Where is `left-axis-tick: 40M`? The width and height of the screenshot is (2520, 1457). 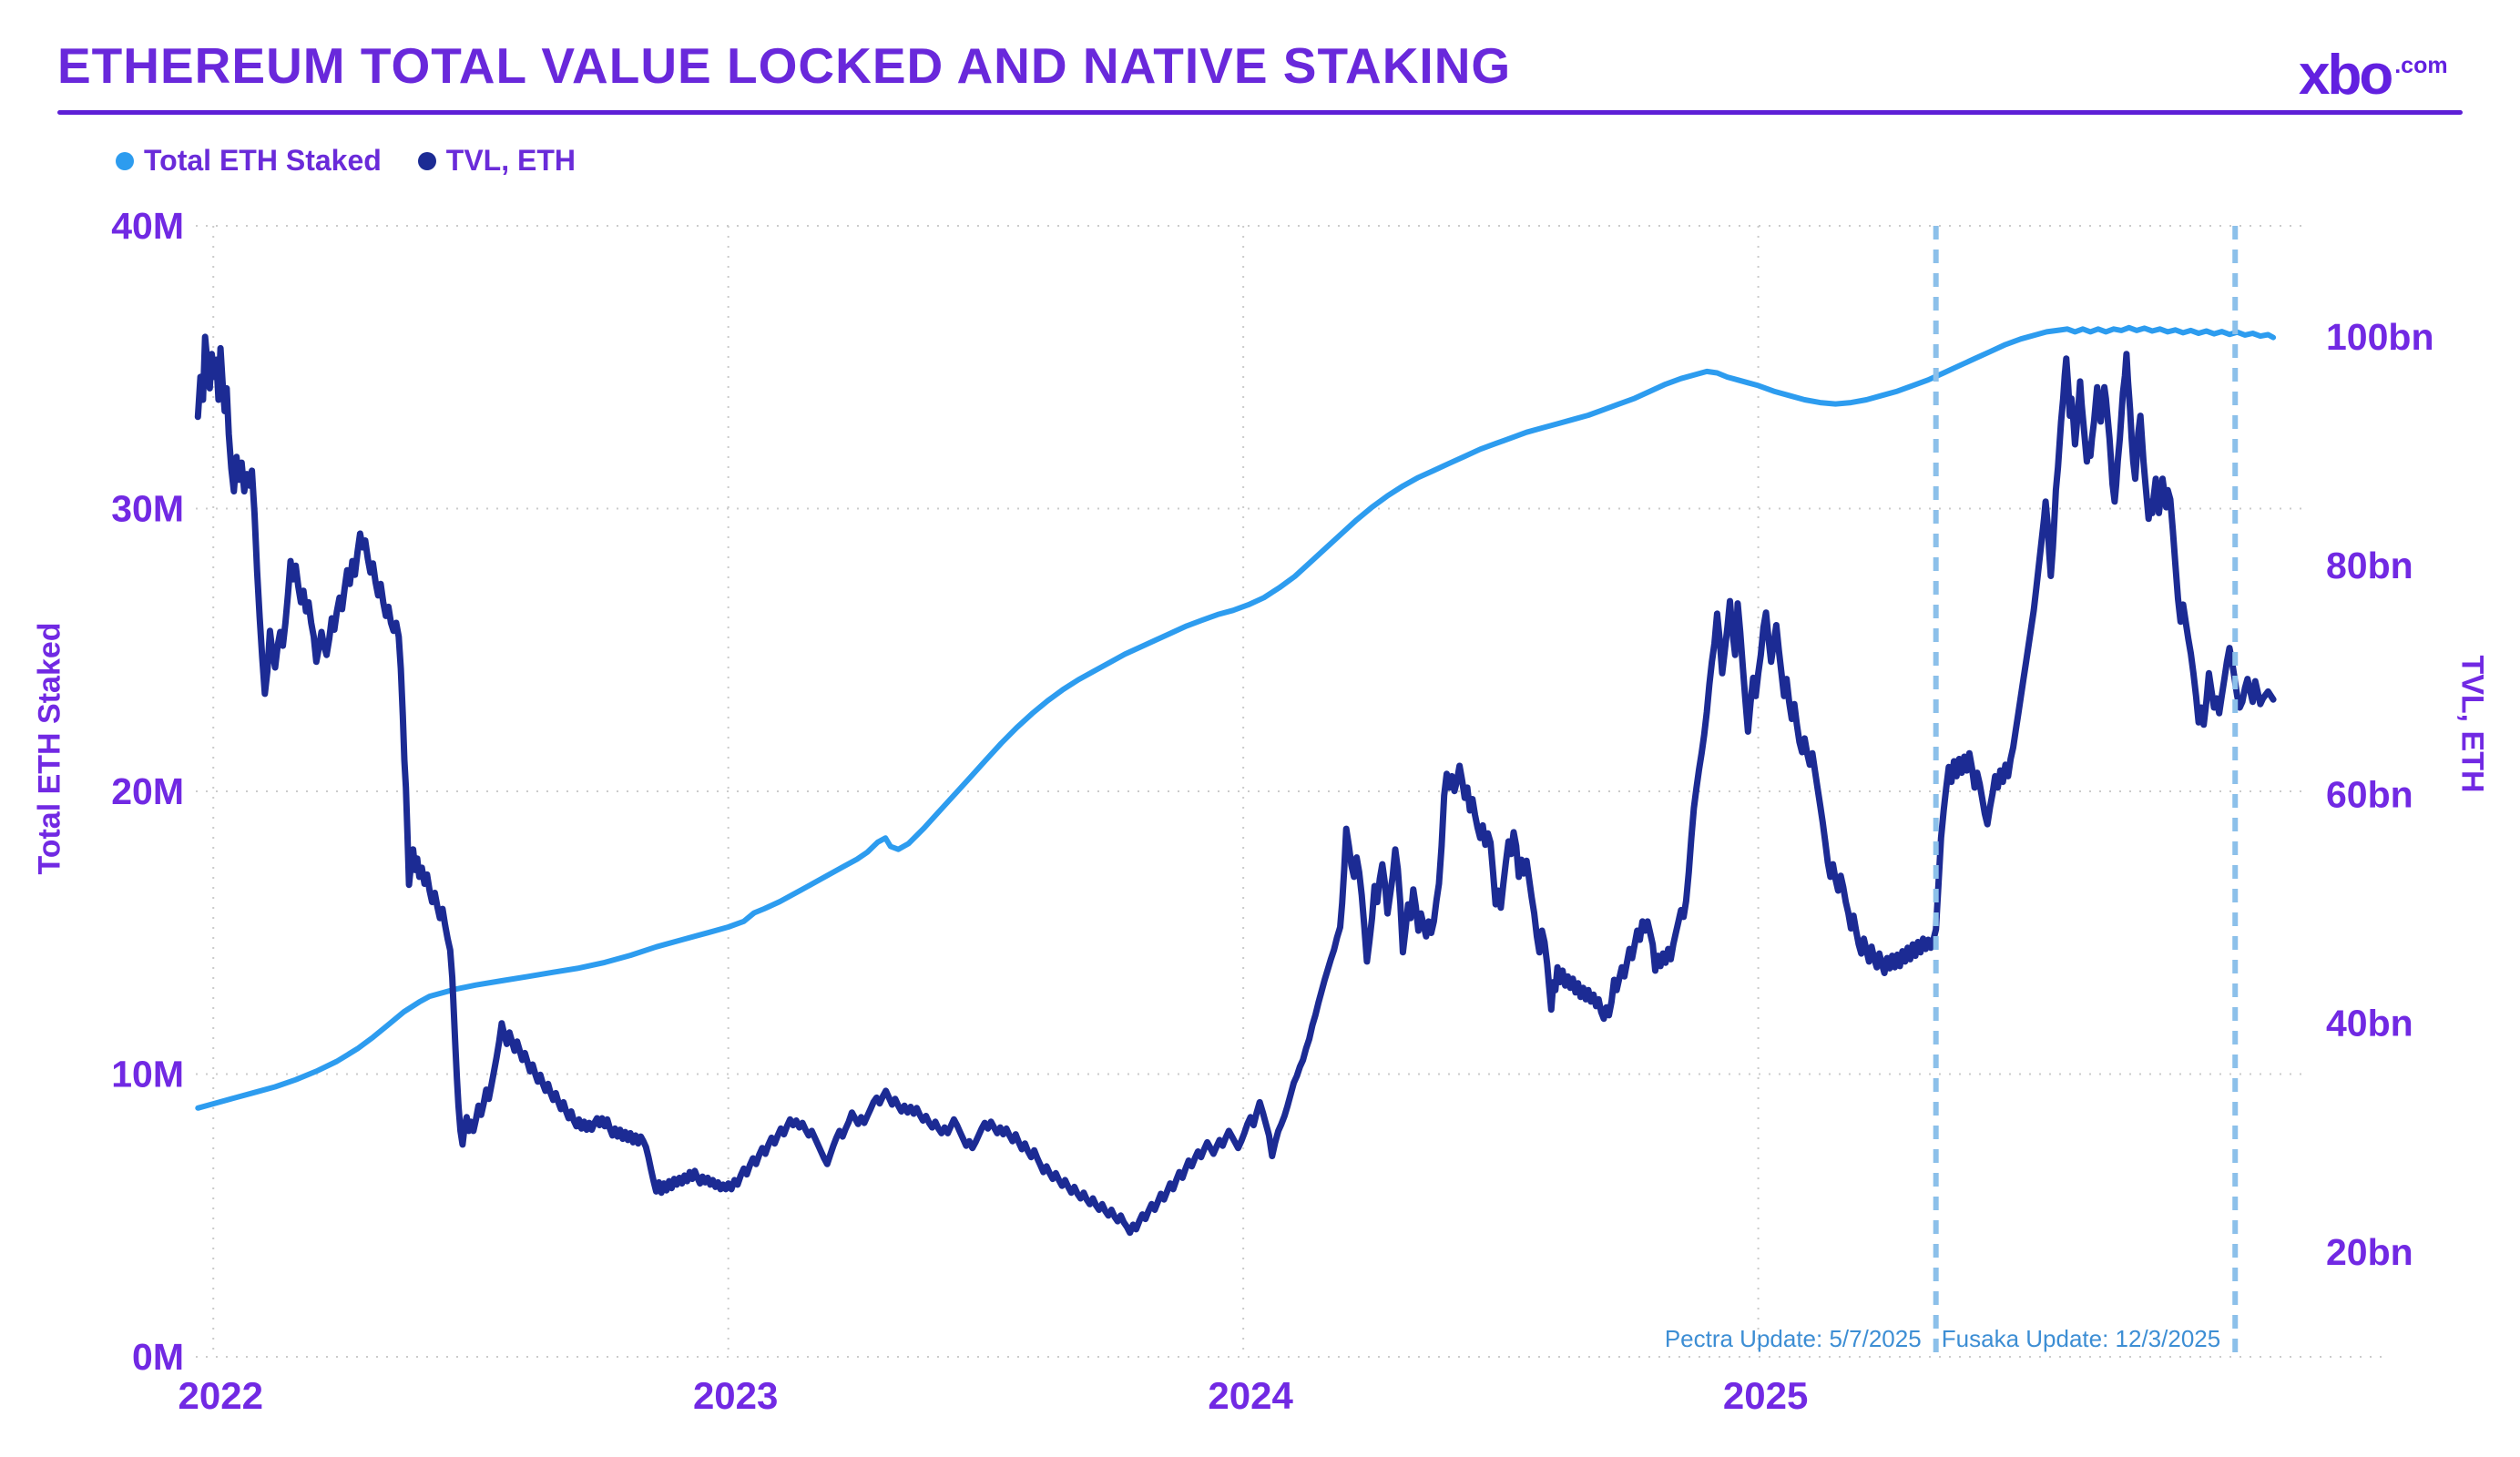
left-axis-tick: 40M is located at coordinates (148, 226).